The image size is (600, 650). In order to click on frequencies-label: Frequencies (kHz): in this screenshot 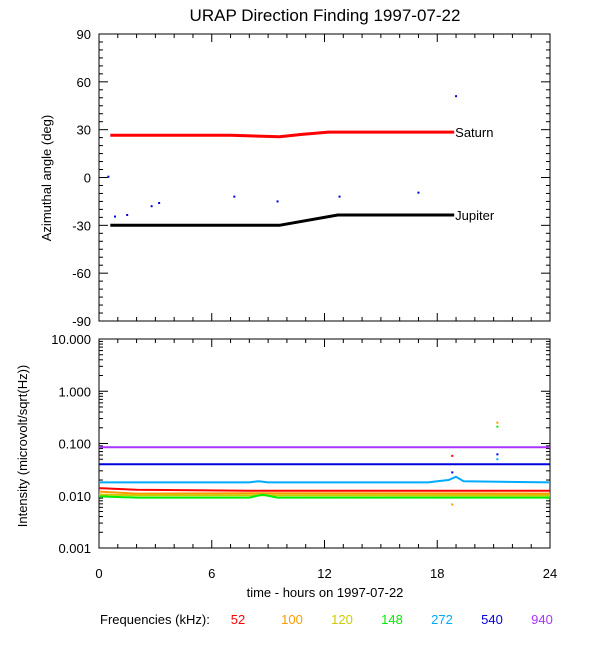, I will do `click(155, 619)`.